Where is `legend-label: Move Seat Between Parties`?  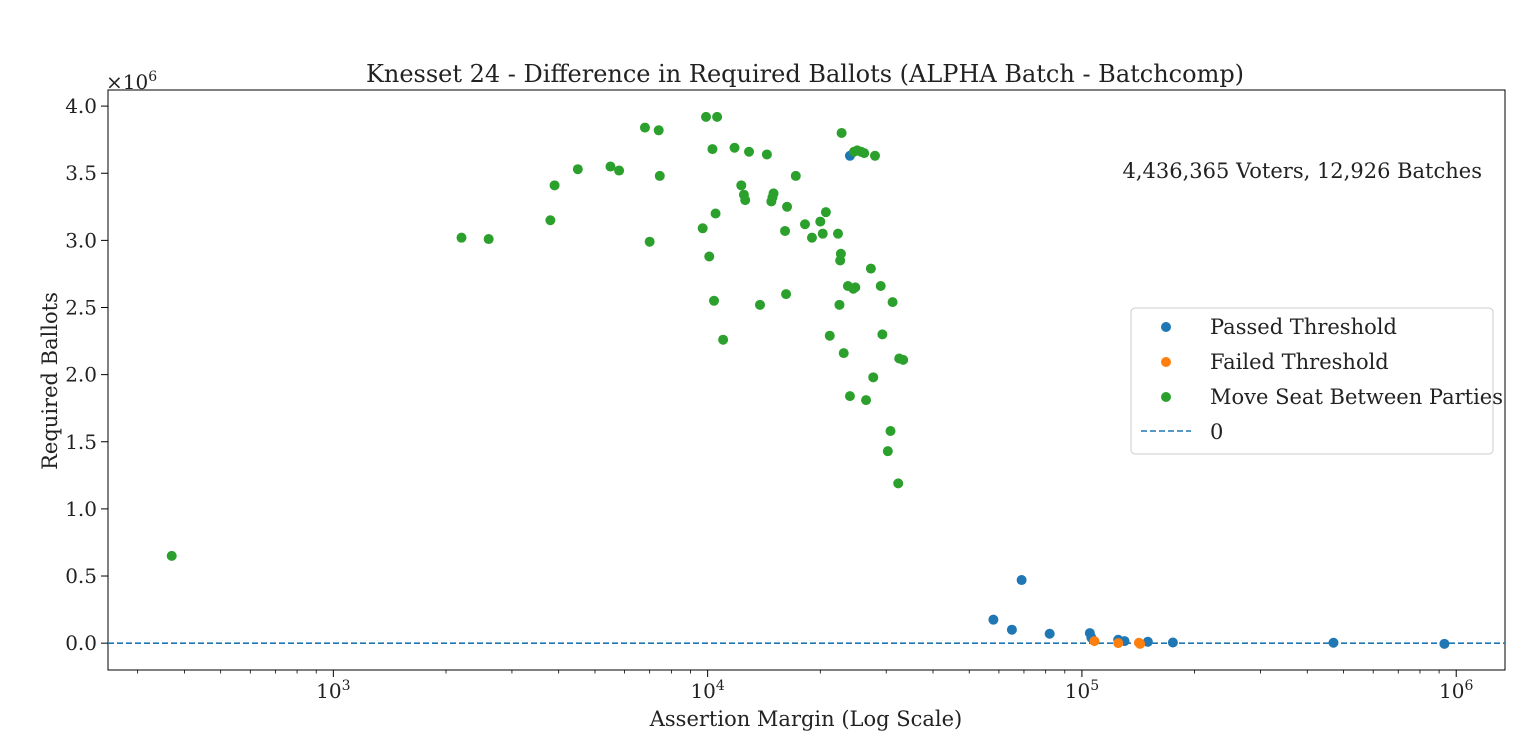 legend-label: Move Seat Between Parties is located at coordinates (1356, 397).